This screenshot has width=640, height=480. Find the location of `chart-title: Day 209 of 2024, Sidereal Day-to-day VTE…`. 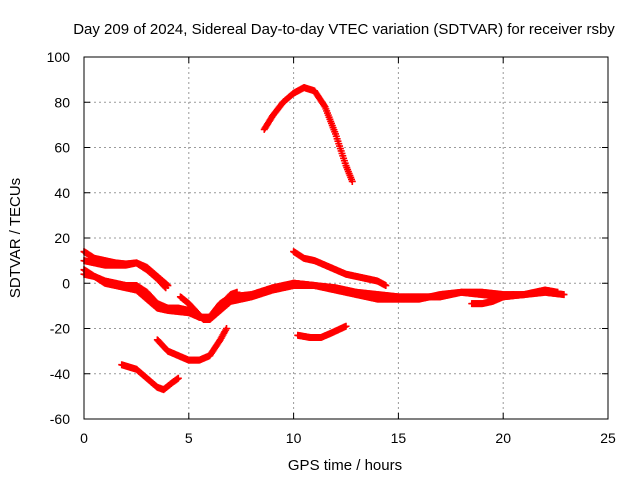

chart-title: Day 209 of 2024, Sidereal Day-to-day VTE… is located at coordinates (344, 29).